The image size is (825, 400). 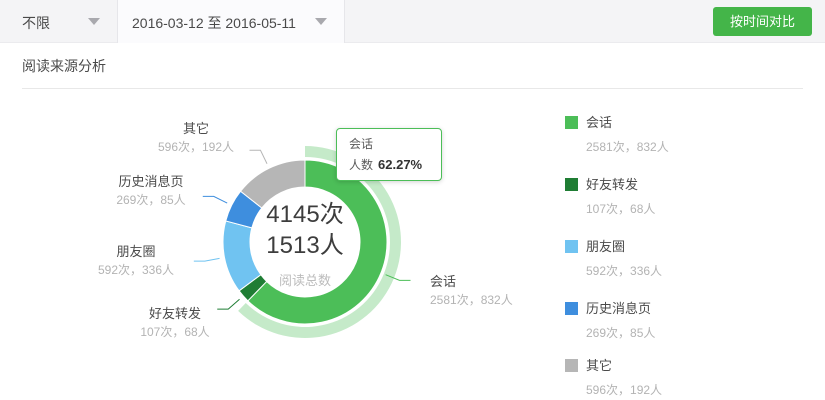 I want to click on callout-history-page-value: 269次，85人, so click(x=151, y=200).